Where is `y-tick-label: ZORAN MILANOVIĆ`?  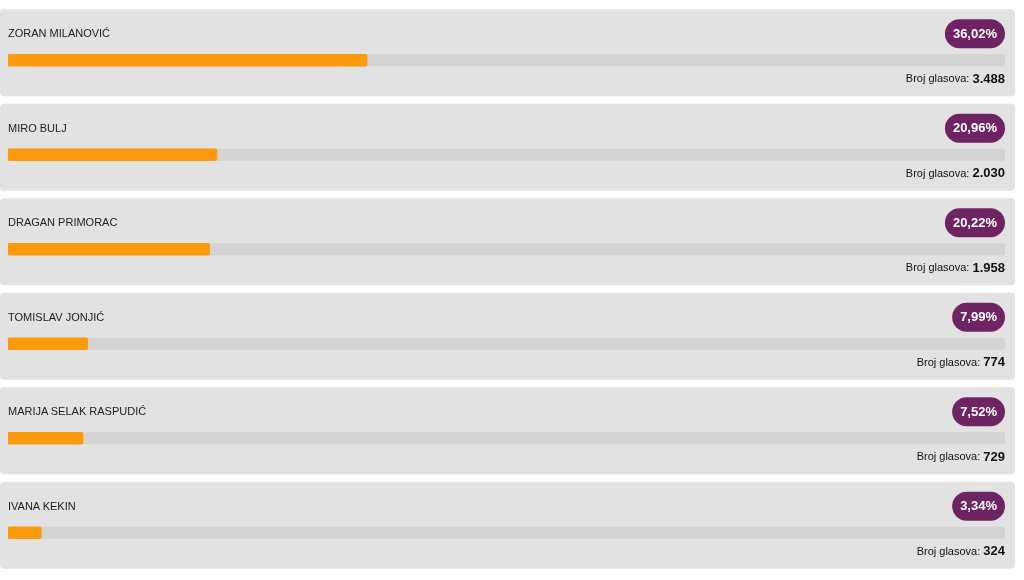 y-tick-label: ZORAN MILANOVIĆ is located at coordinates (59, 33).